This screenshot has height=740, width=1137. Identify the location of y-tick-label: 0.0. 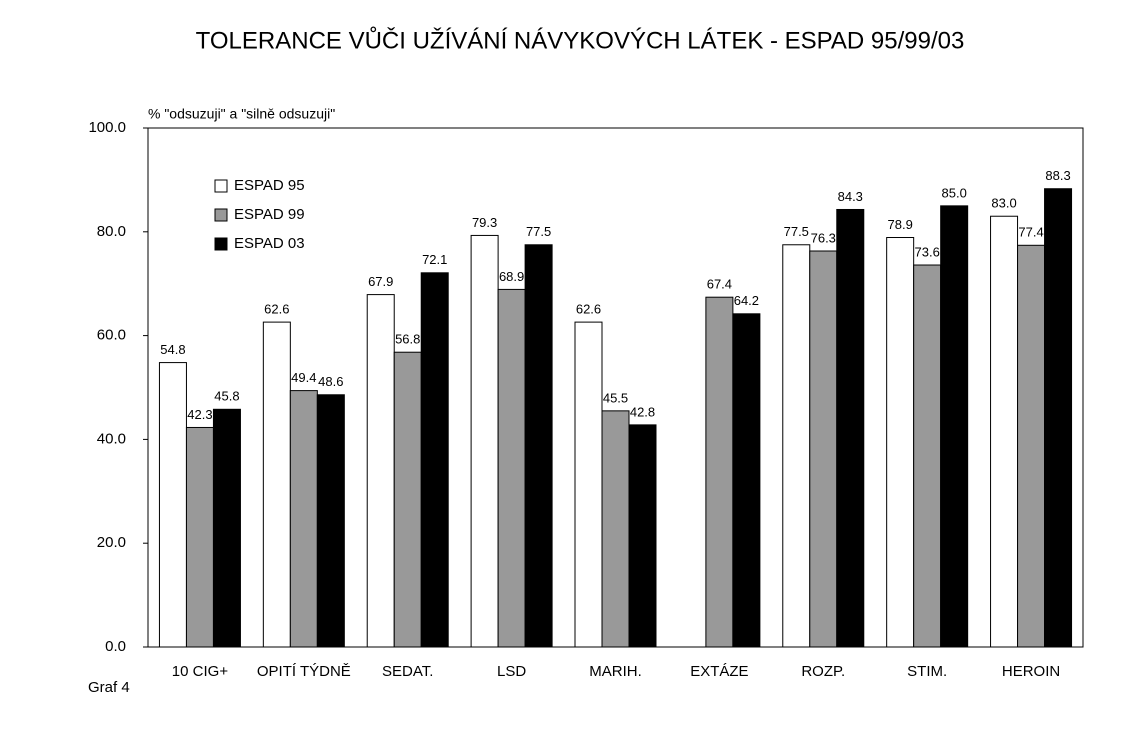
(115, 646).